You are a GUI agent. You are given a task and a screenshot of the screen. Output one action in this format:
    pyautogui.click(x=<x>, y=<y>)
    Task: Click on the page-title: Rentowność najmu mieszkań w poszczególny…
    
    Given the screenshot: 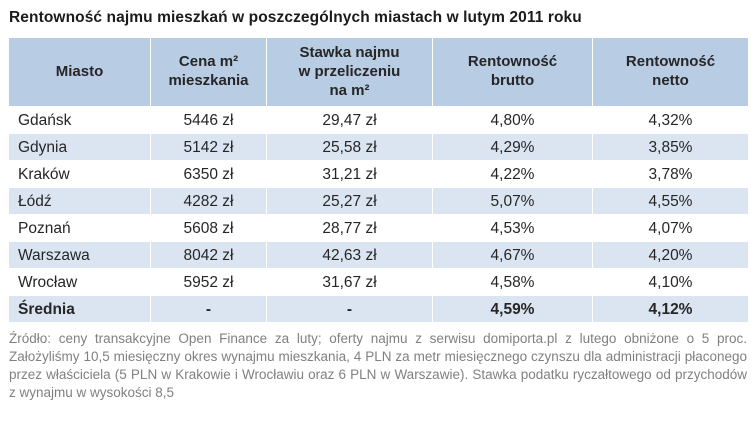 What is the action you would take?
    pyautogui.click(x=295, y=17)
    